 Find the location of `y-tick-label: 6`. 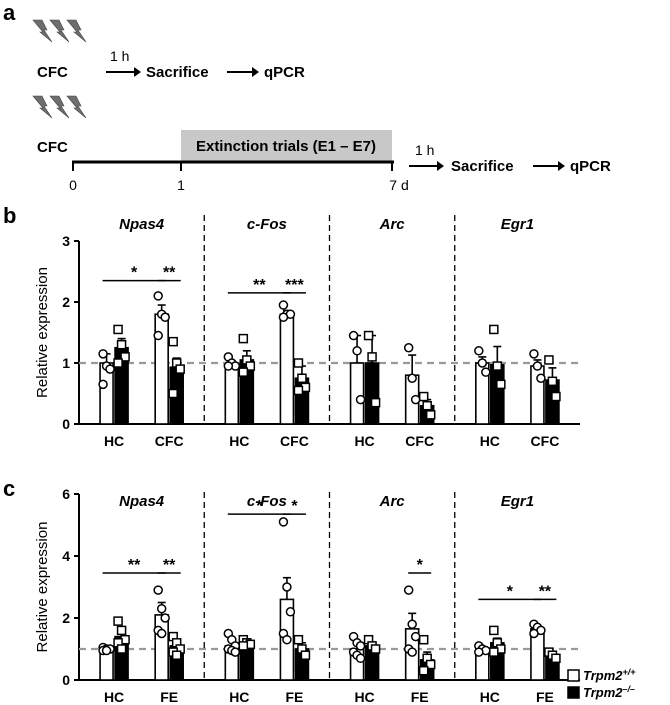

y-tick-label: 6 is located at coordinates (66, 494).